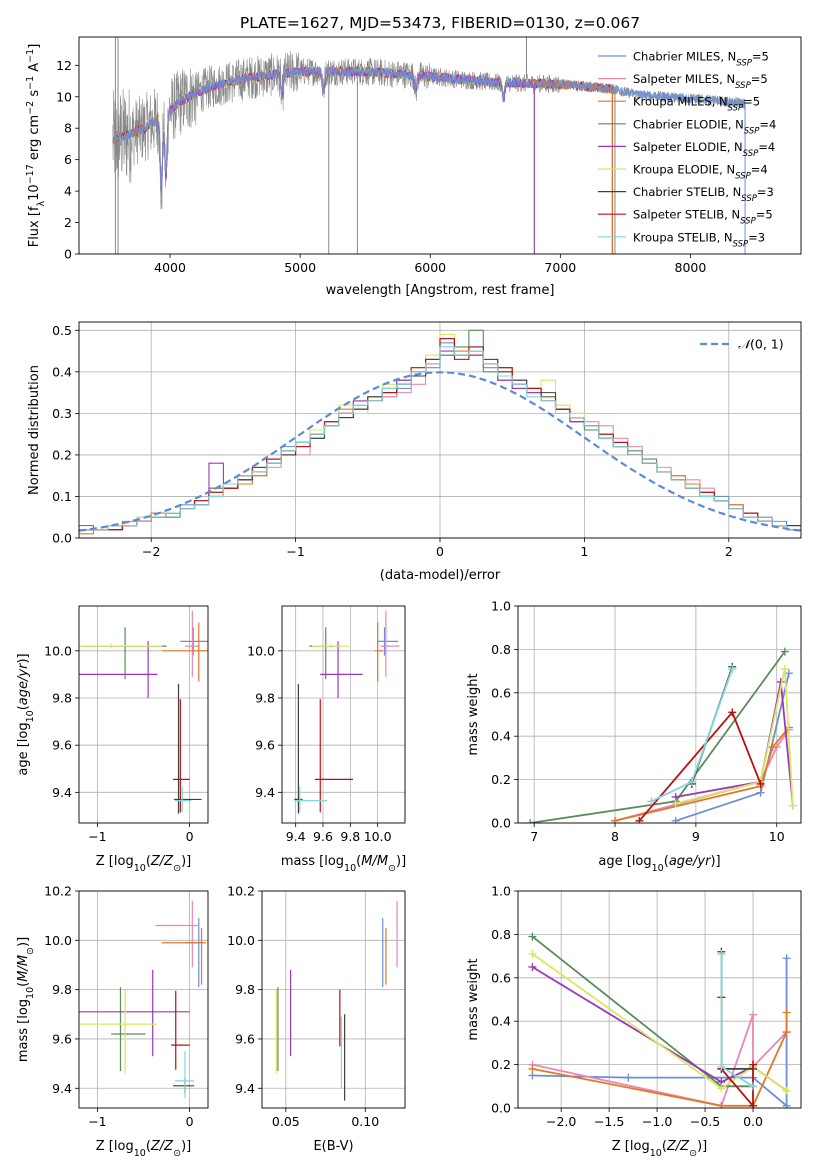  What do you see at coordinates (36, 146) in the screenshot?
I see `y-axis-label: Flux [fλ10−17 erg cm−2 s−1 A−1]` at bounding box center [36, 146].